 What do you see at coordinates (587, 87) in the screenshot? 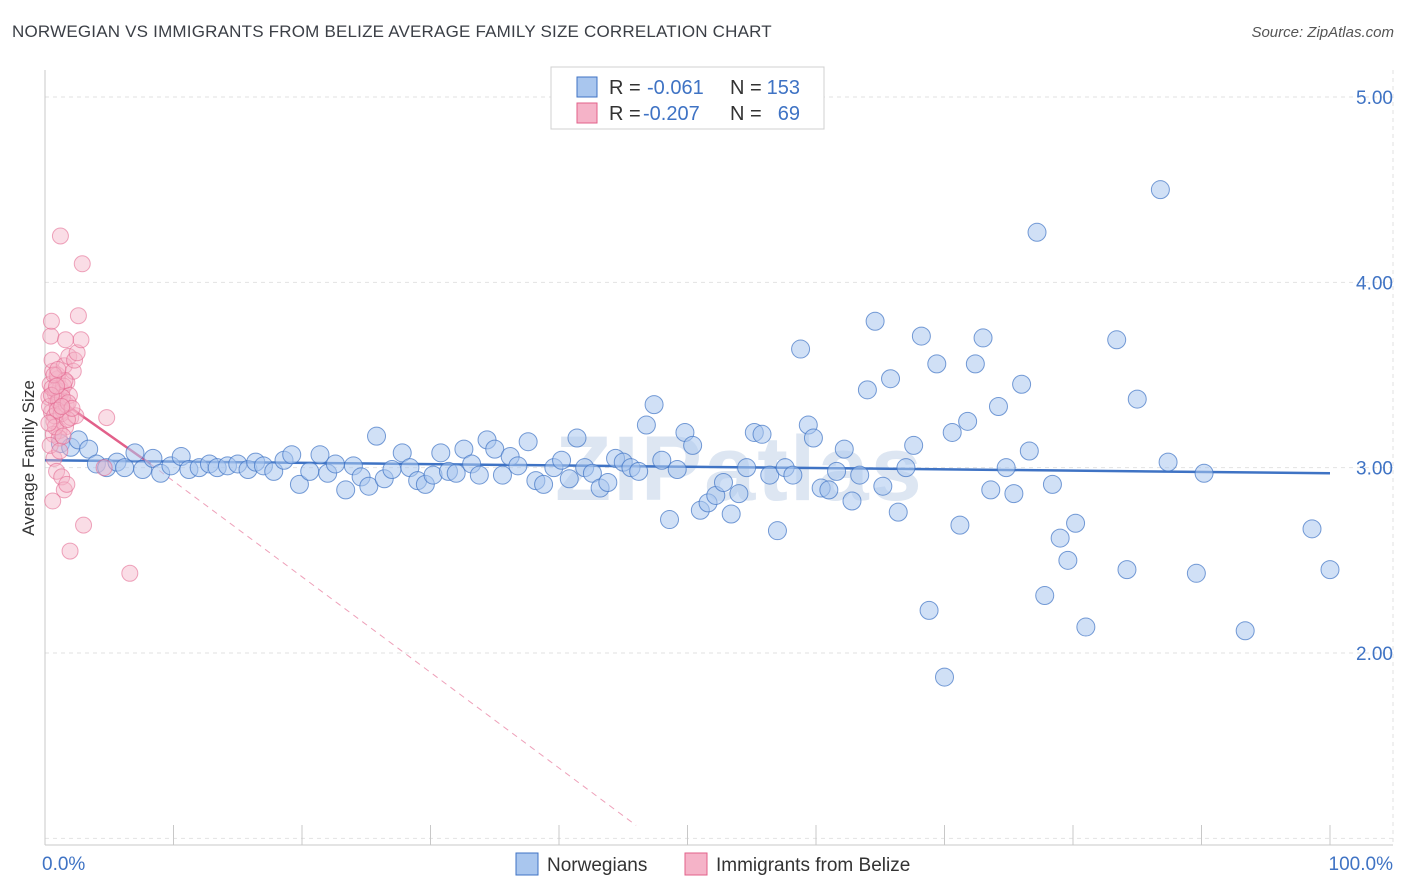
I see `legend-swatch-blue` at bounding box center [587, 87].